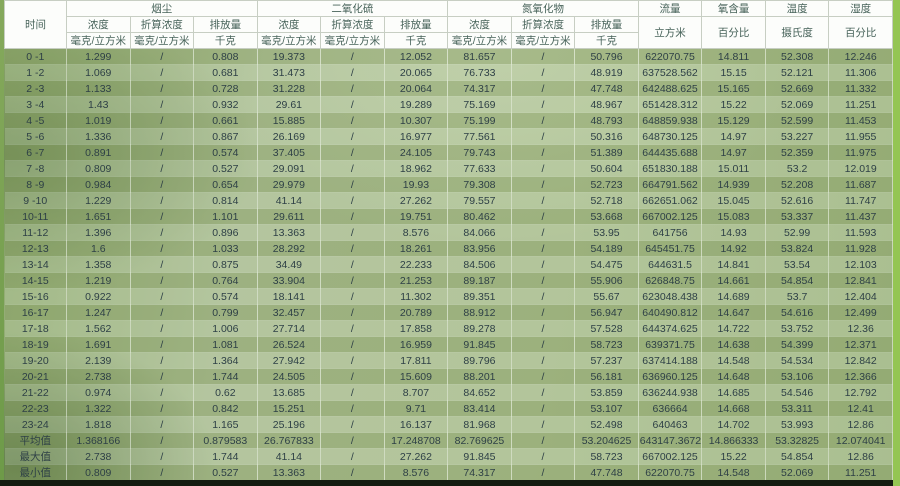 The width and height of the screenshot is (900, 486). Describe the element at coordinates (670, 184) in the screenshot. I see `data-cell: 664791.562` at that location.